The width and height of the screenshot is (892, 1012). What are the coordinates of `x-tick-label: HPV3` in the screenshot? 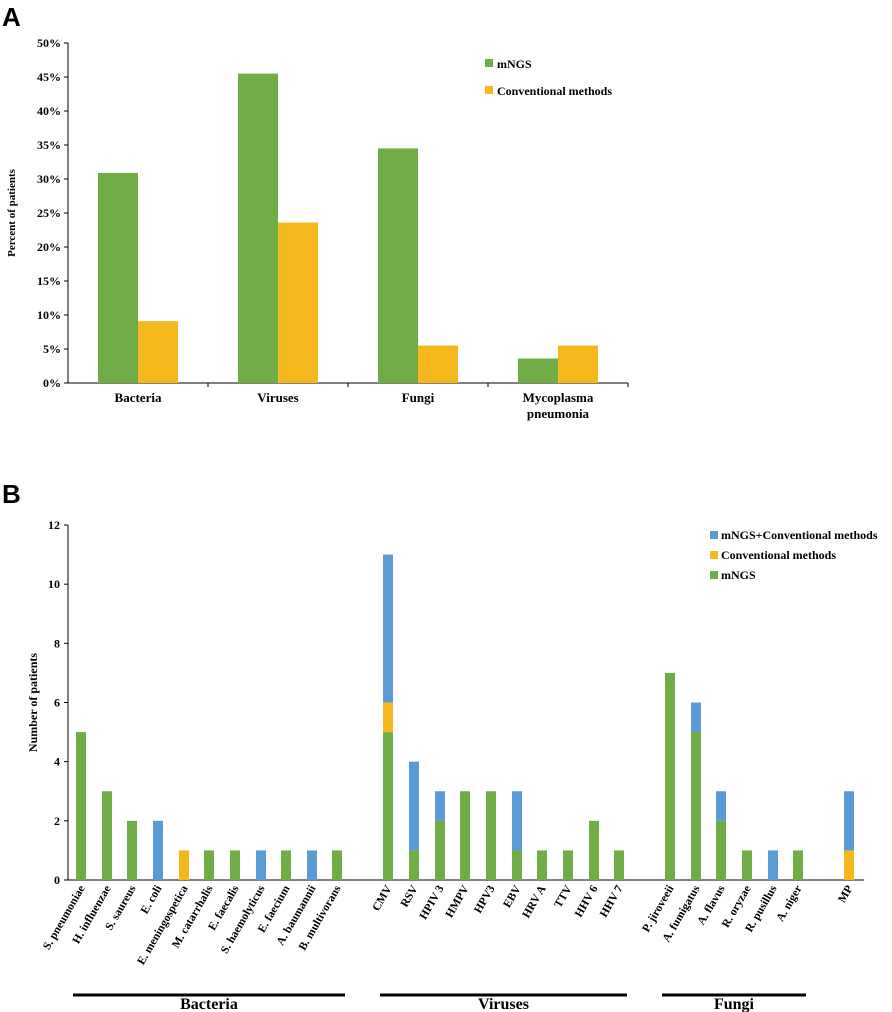 It's located at (485, 899).